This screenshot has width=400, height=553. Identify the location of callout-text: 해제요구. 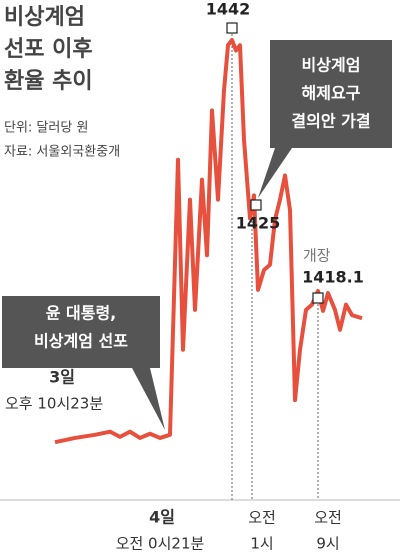
(331, 93).